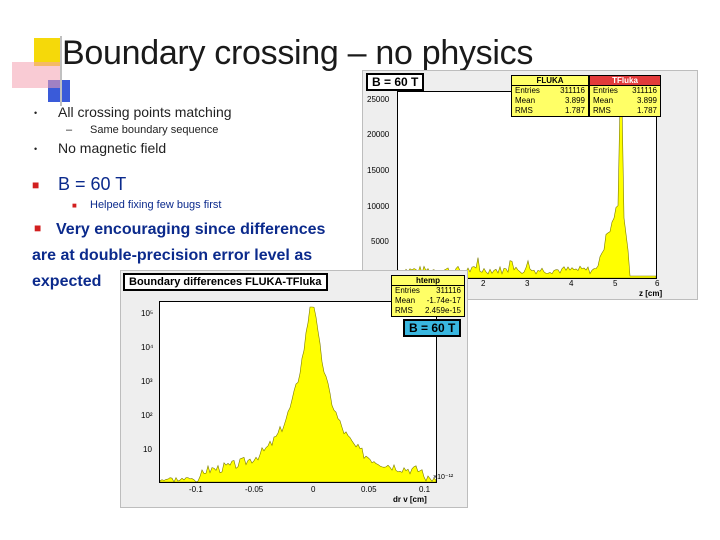 The width and height of the screenshot is (720, 540). What do you see at coordinates (313, 489) in the screenshot?
I see `bottom-xtick: 0` at bounding box center [313, 489].